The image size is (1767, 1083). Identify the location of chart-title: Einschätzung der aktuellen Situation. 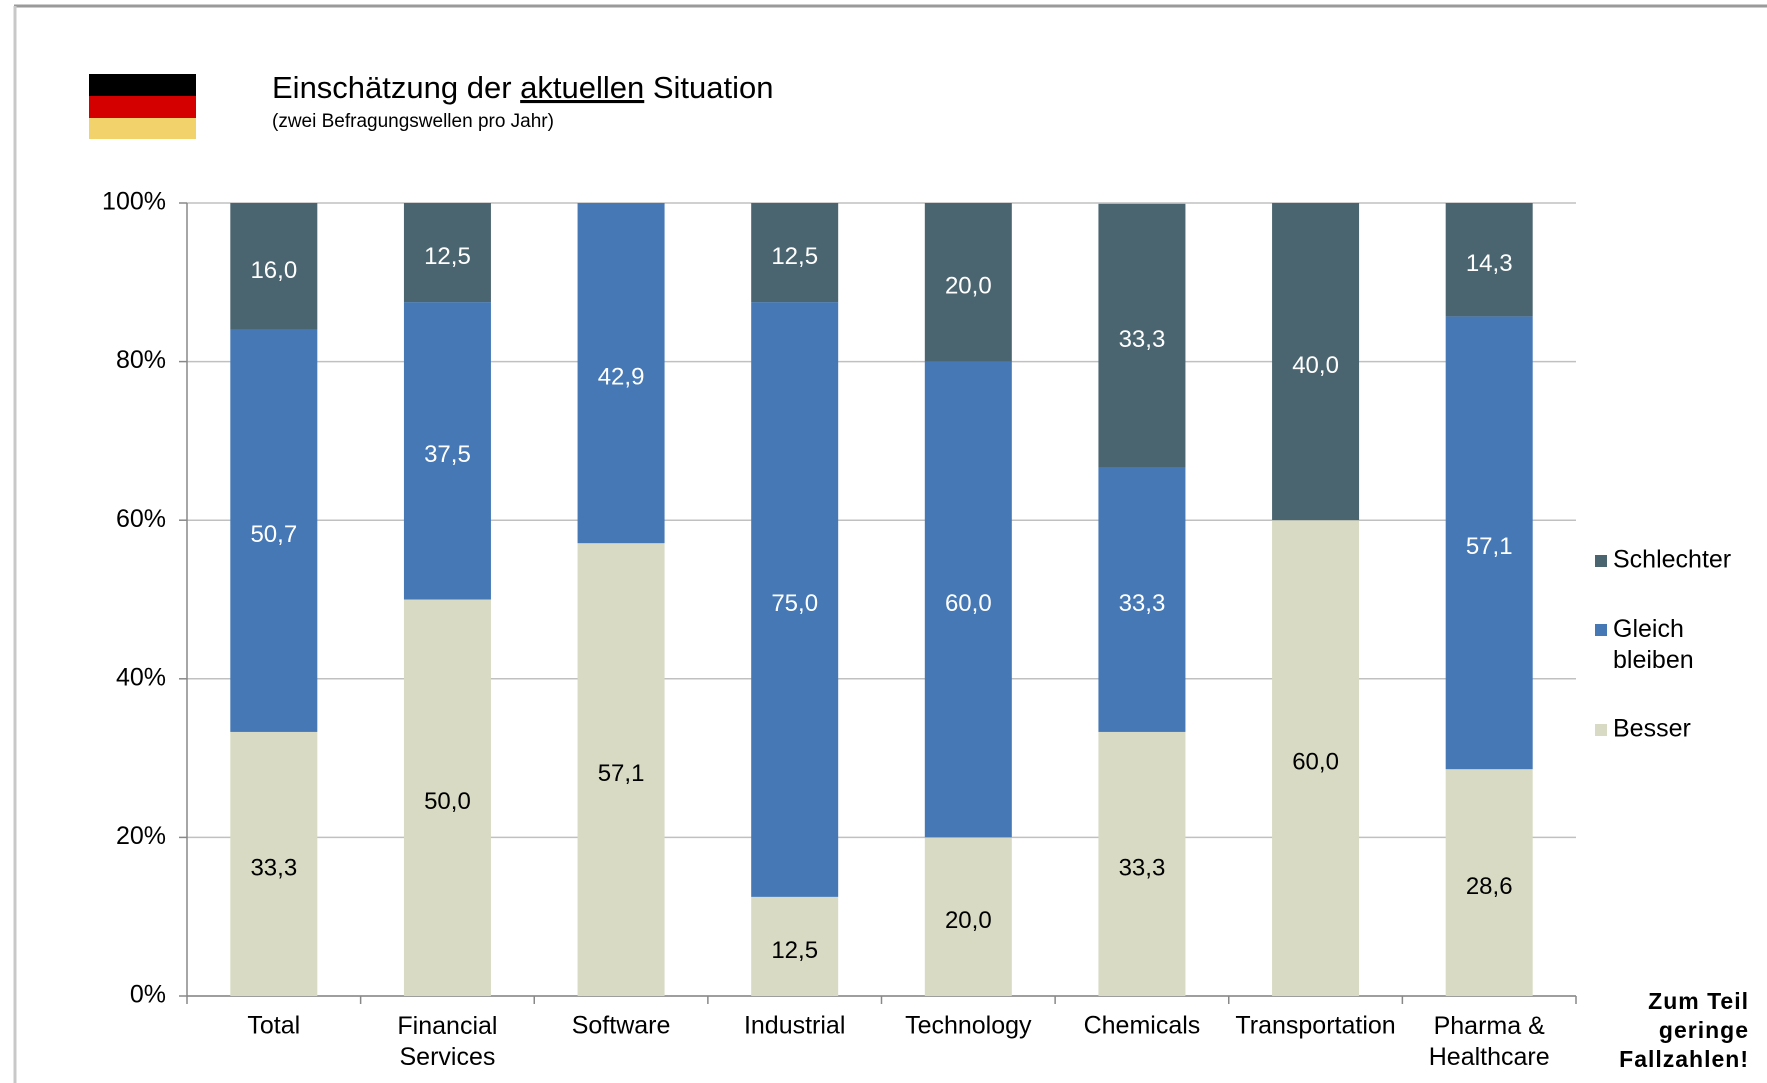
(523, 87).